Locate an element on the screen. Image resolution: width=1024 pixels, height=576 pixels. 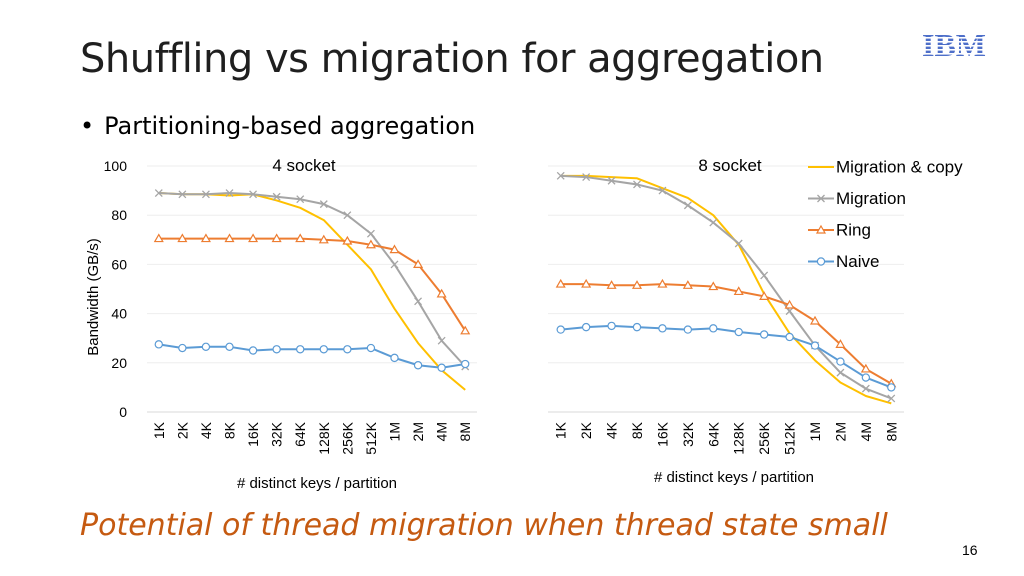
series-migration-copy is located at coordinates (726, 289).